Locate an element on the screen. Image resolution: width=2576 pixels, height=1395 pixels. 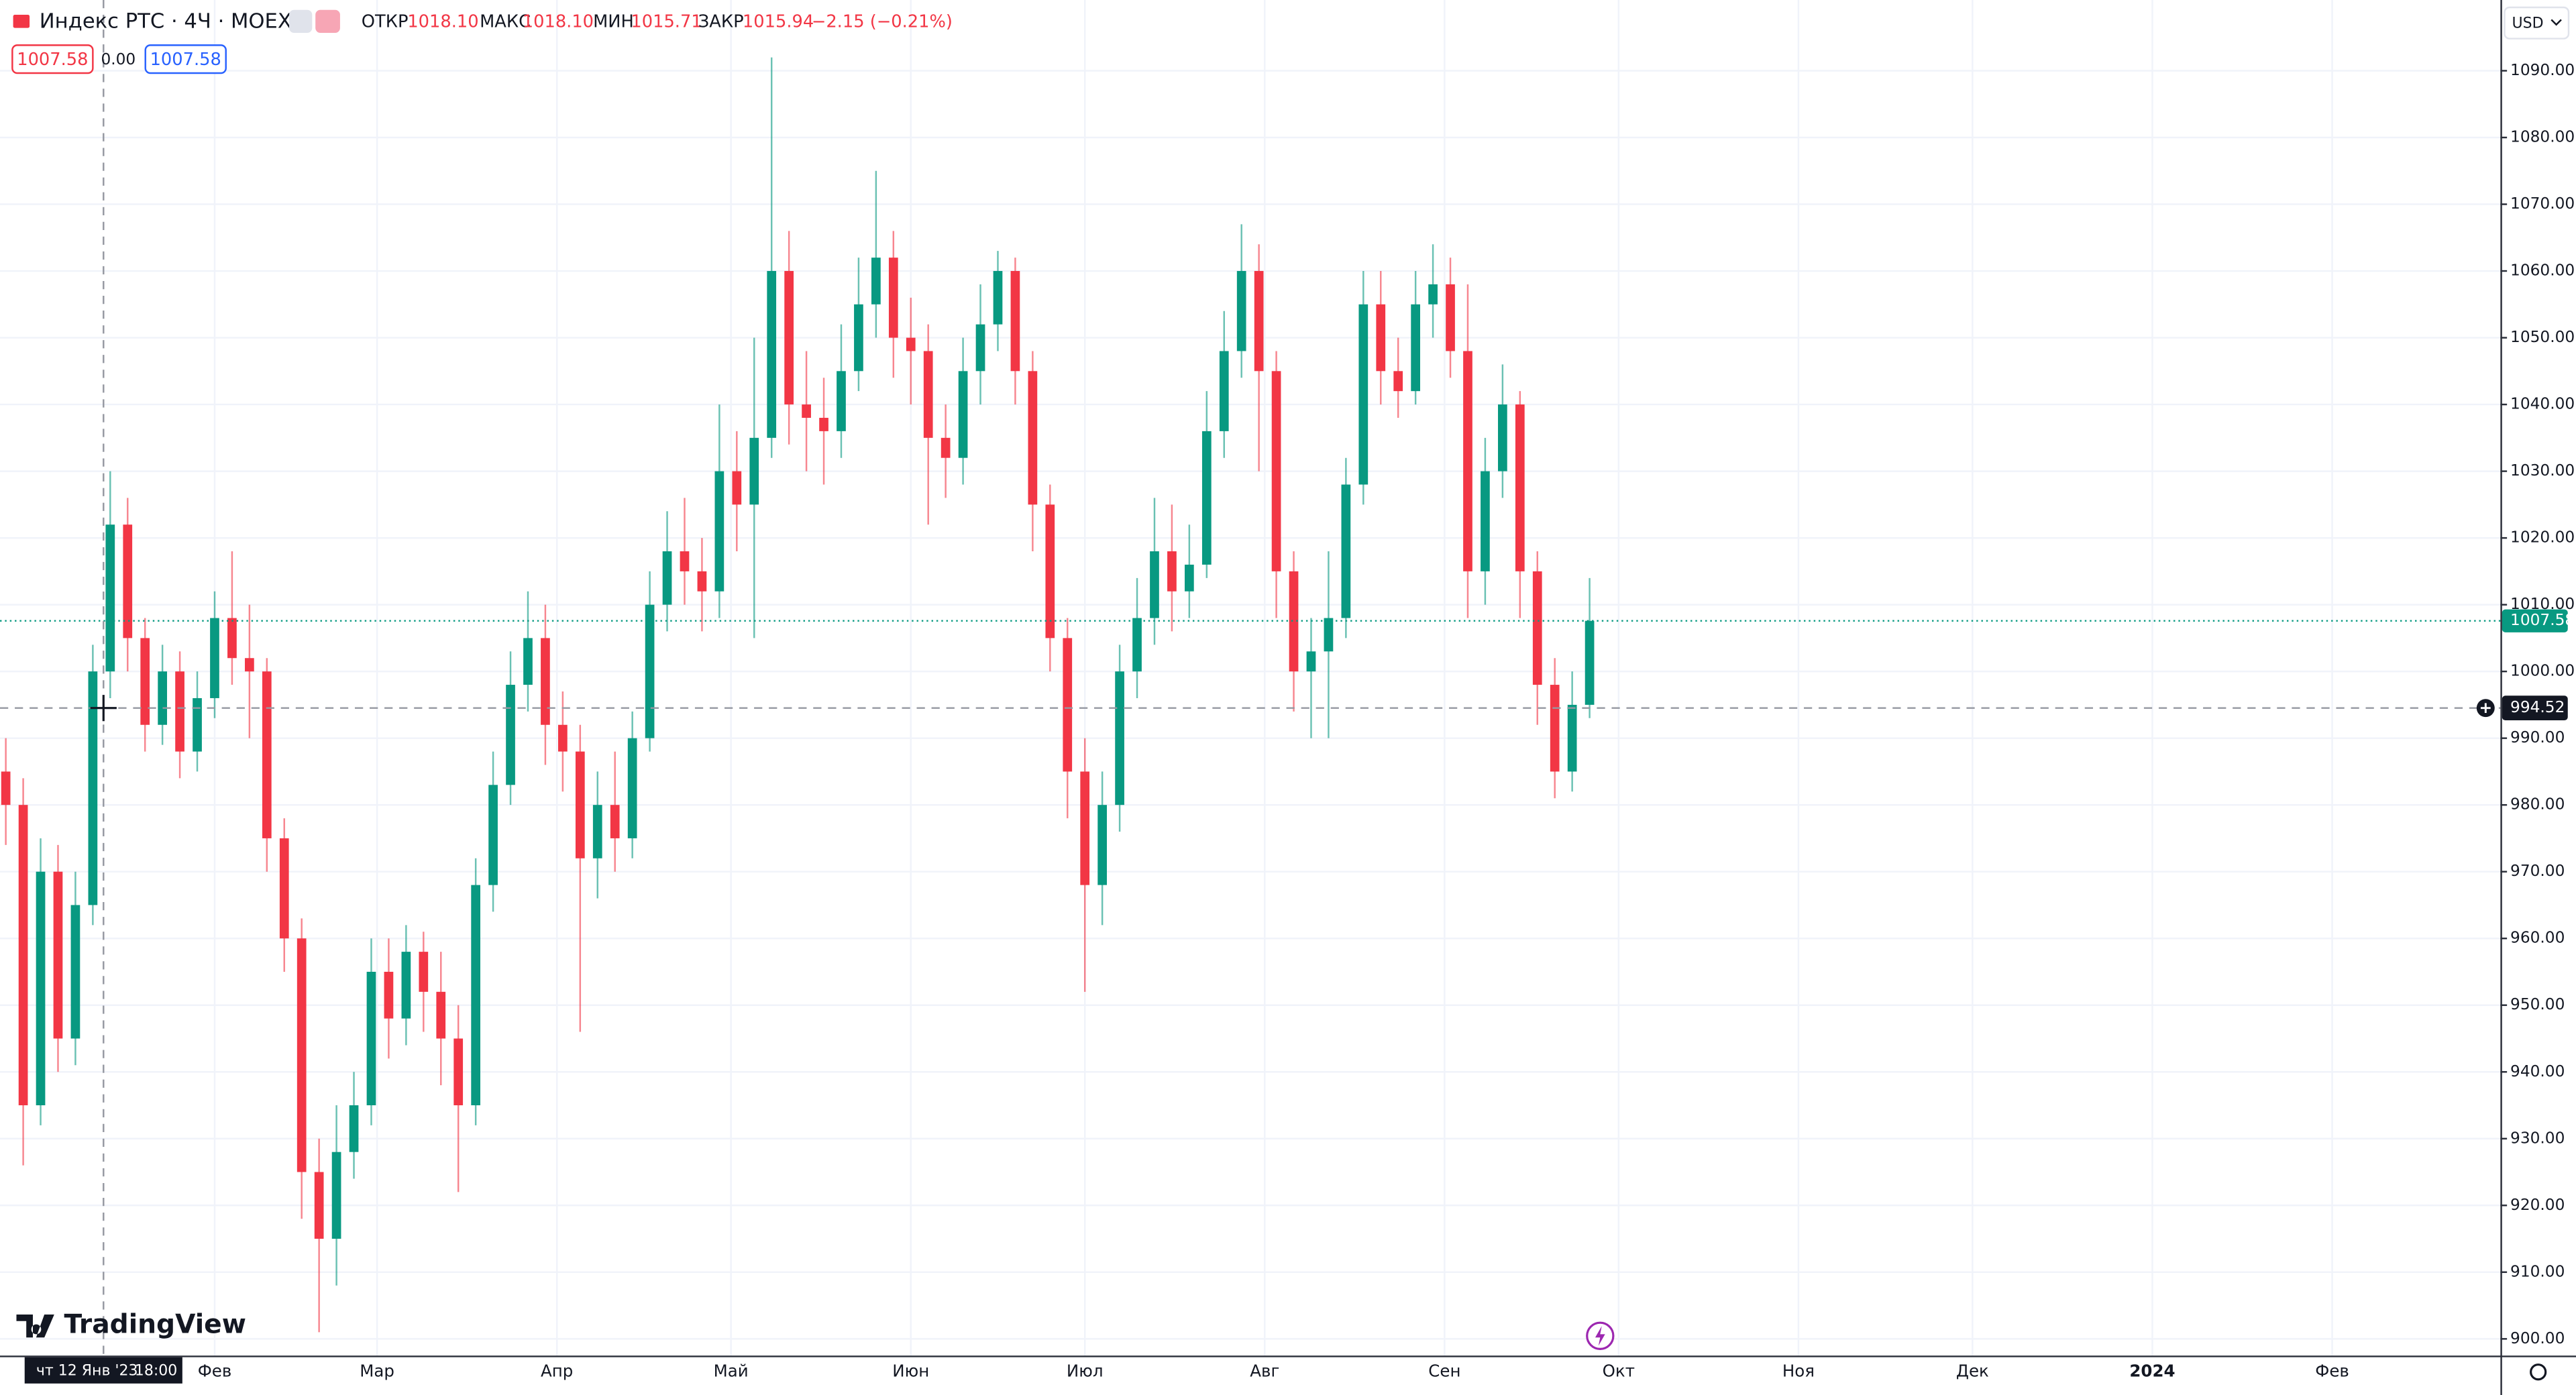
y-tick-label: 970.00 is located at coordinates (2537, 871).